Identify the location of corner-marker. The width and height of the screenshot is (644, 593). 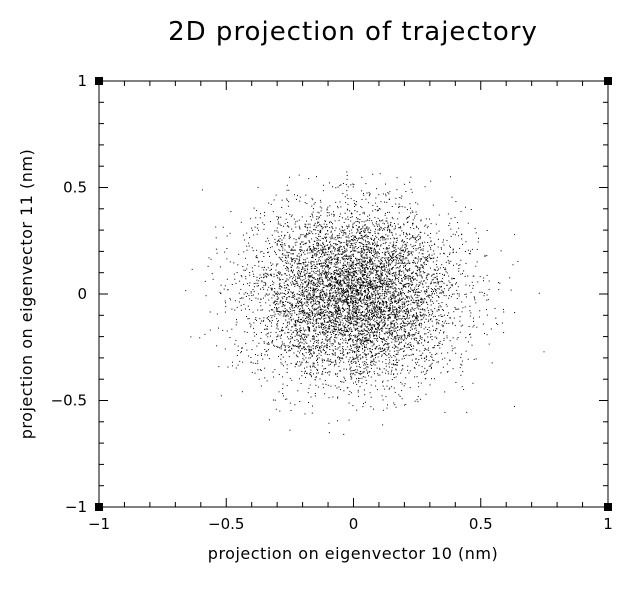
(99, 81).